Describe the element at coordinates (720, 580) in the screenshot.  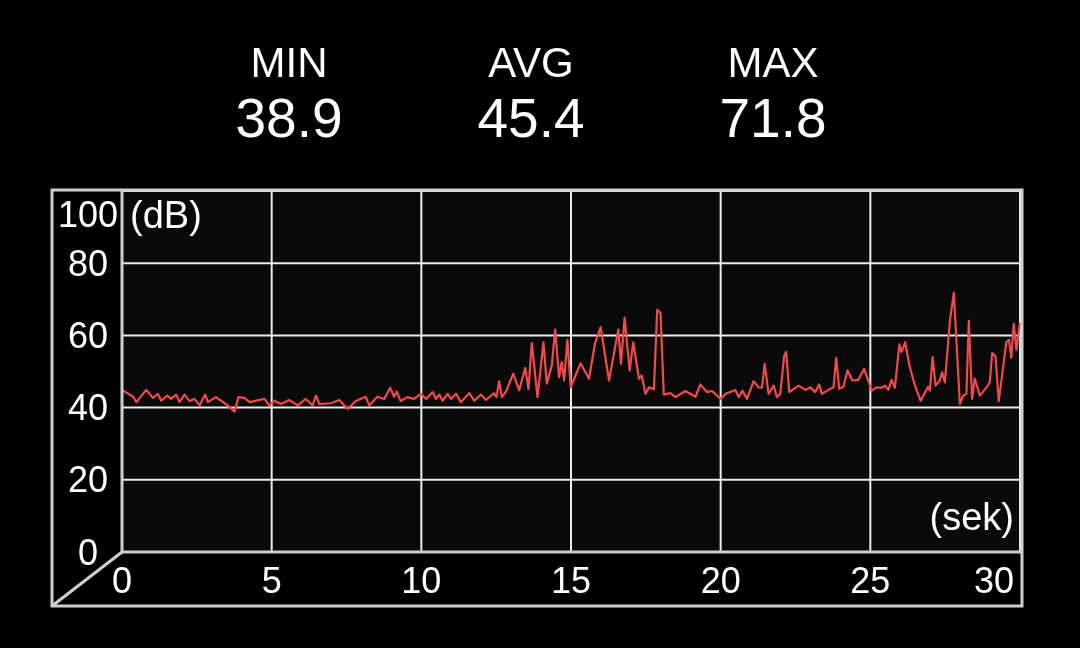
I see `x-tick-label: 20` at that location.